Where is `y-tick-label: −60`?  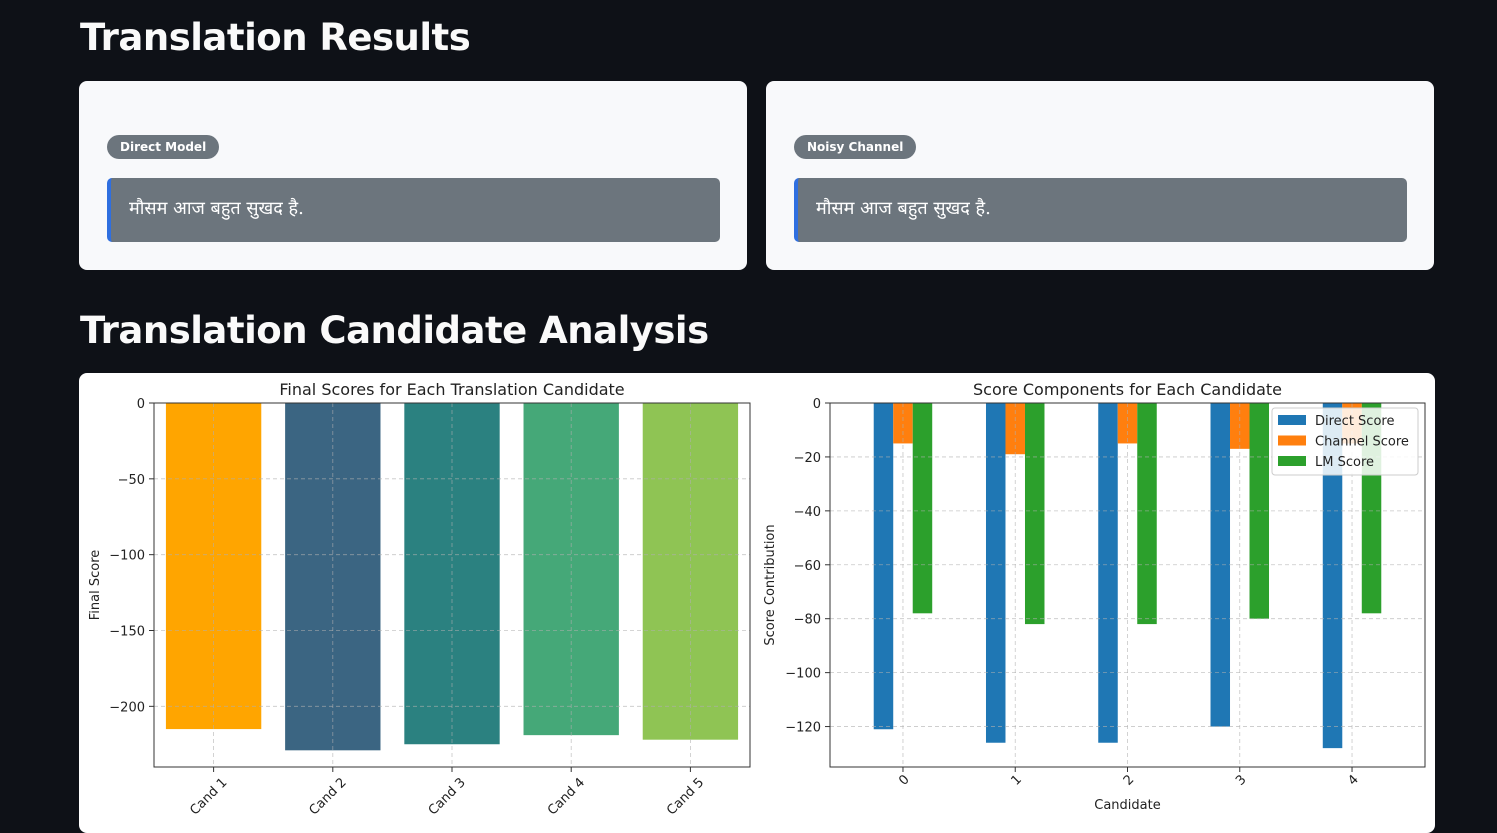 y-tick-label: −60 is located at coordinates (807, 566).